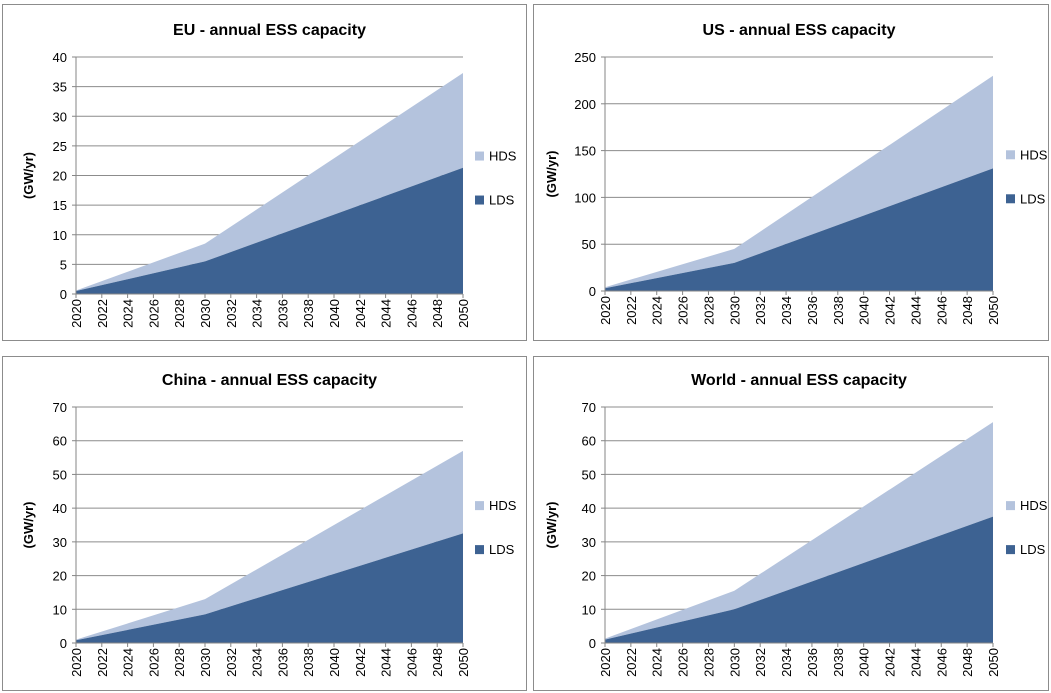 The image size is (1051, 693). I want to click on chart-title: EU - annual ESS capacity, so click(269, 30).